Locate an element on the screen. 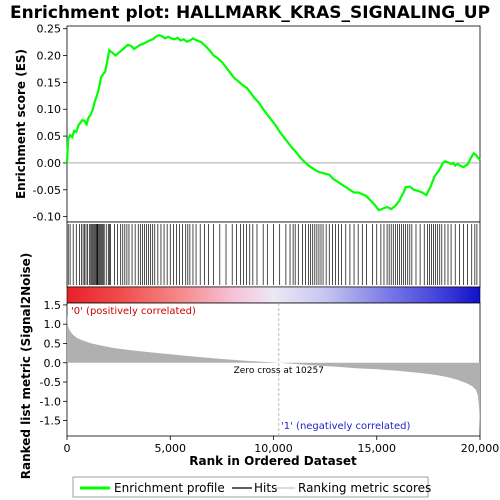 This screenshot has width=500, height=500. es-y-ticks: -0.10 -0.05 0.00 0.05 0.10 0.15 0.20 0.25 is located at coordinates (50, 123).